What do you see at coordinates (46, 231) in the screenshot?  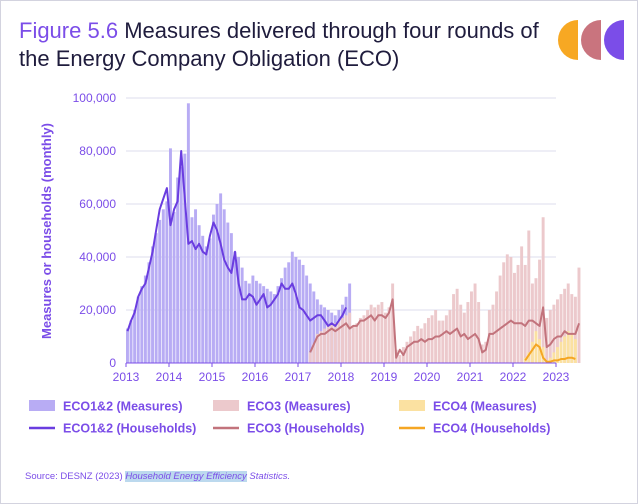 I see `y-axis-label: Measures or households (monthly)` at bounding box center [46, 231].